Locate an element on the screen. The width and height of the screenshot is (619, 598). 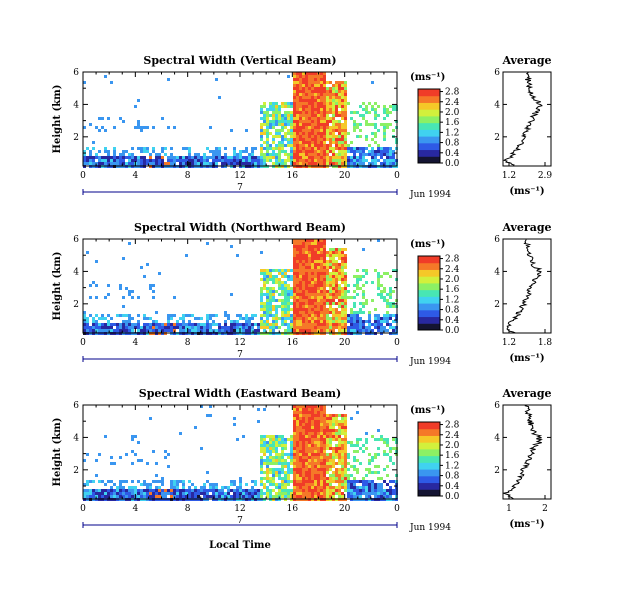
y-tick-label: 2 is located at coordinates (76, 471).